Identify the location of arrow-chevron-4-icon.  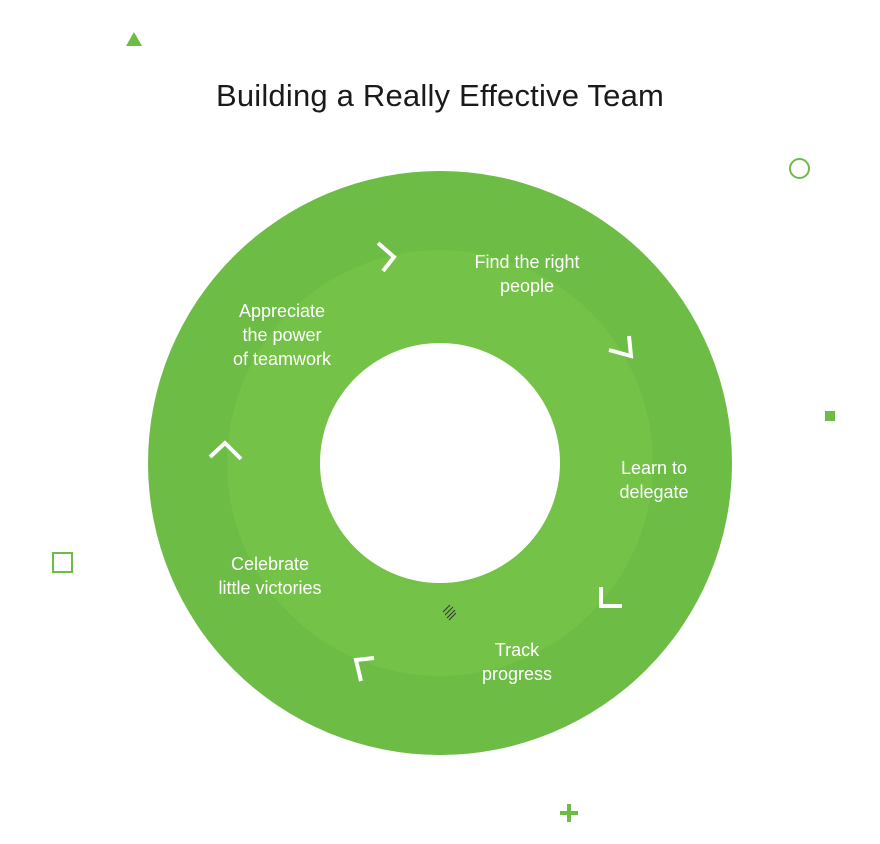
(364, 669).